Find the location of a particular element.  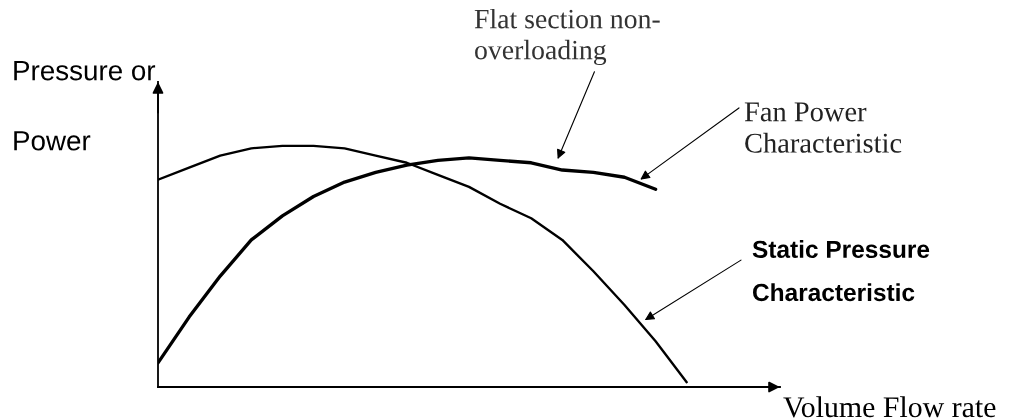

text: Fan Power Characteristic is located at coordinates (823, 127).